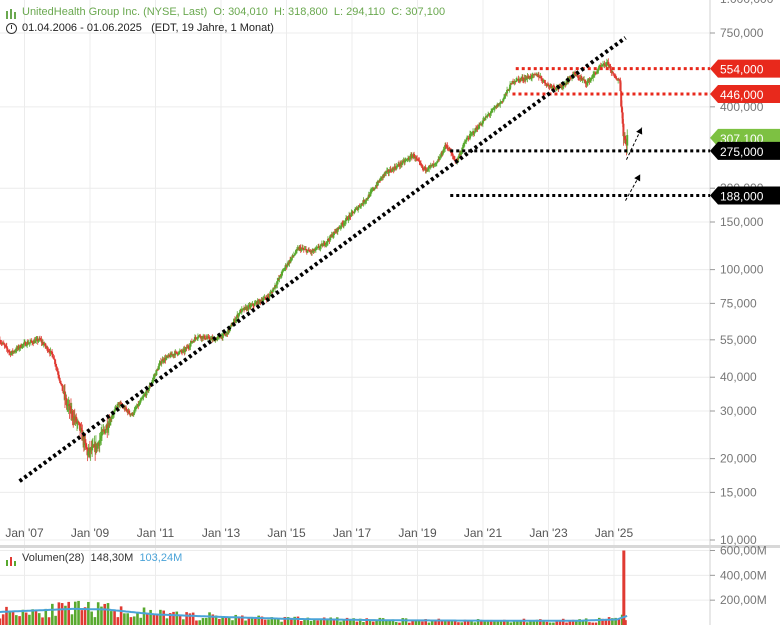 The width and height of the screenshot is (780, 625). I want to click on price-label-resistance: 554,000, so click(745, 68).